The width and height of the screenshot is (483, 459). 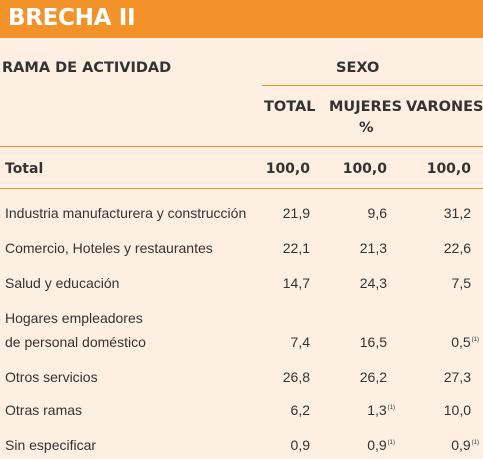 What do you see at coordinates (62, 283) in the screenshot?
I see `row-label: Salud y educación` at bounding box center [62, 283].